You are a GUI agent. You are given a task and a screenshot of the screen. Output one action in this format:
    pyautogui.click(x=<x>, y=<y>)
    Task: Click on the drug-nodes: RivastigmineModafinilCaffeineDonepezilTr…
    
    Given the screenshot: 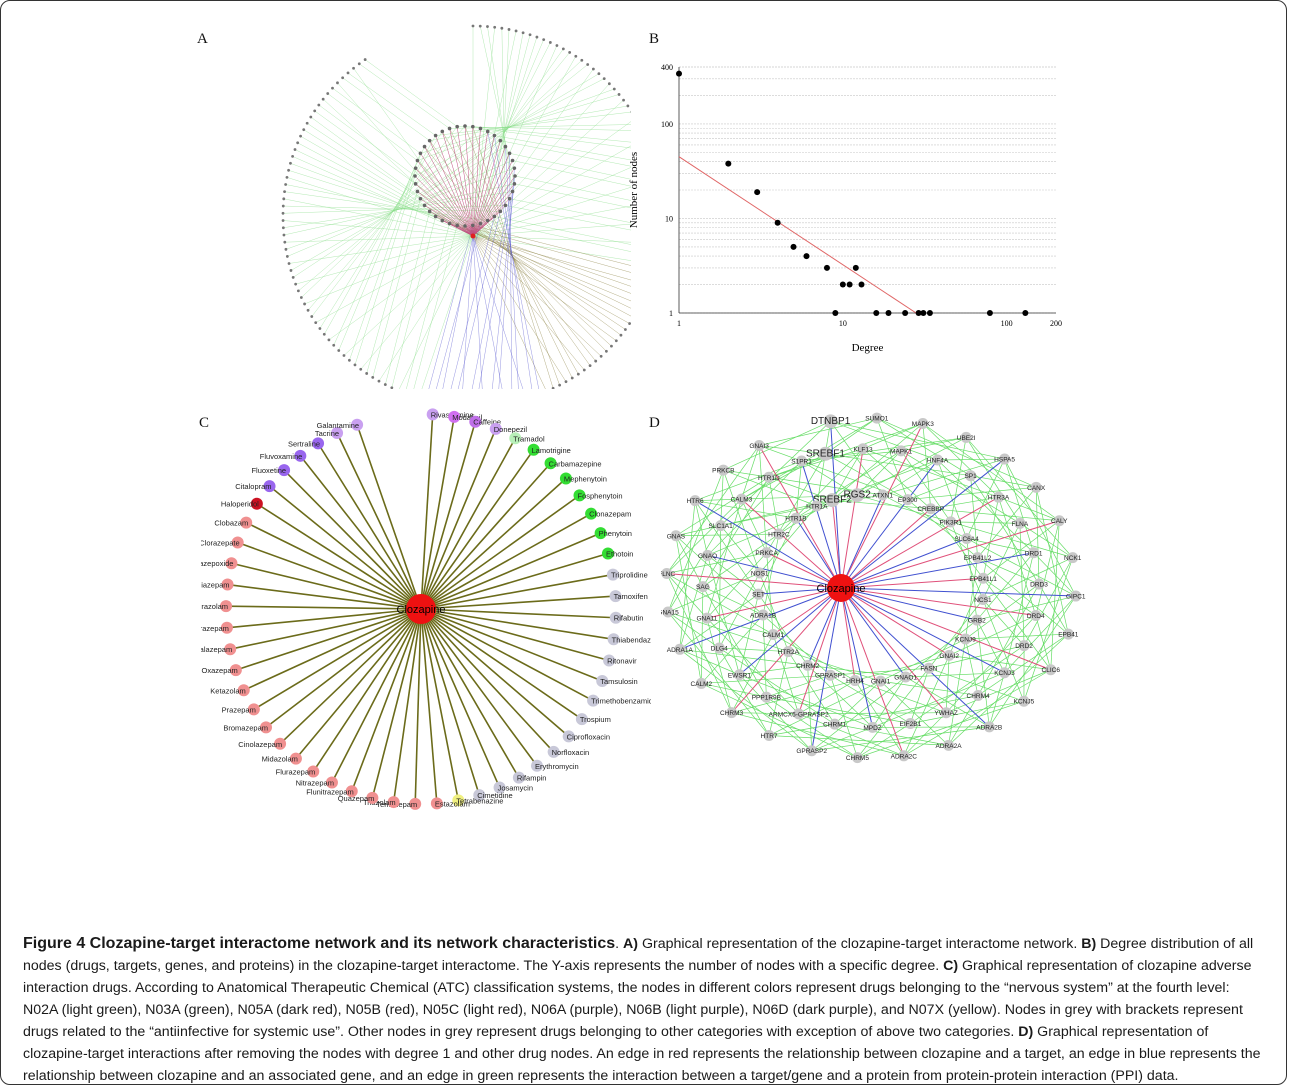 What is the action you would take?
    pyautogui.click(x=426, y=609)
    